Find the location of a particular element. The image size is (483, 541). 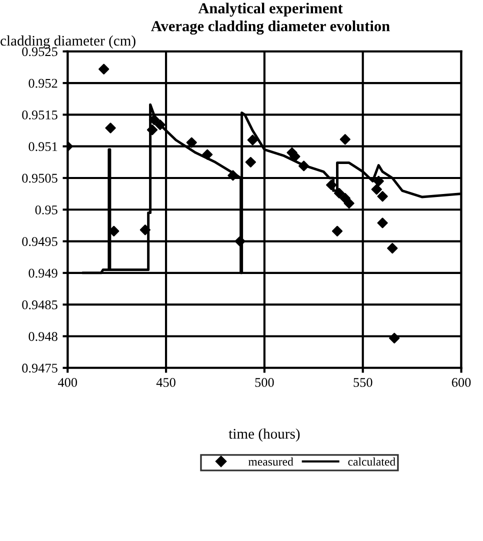

y-tick-label: 0.951 is located at coordinates (43, 147).